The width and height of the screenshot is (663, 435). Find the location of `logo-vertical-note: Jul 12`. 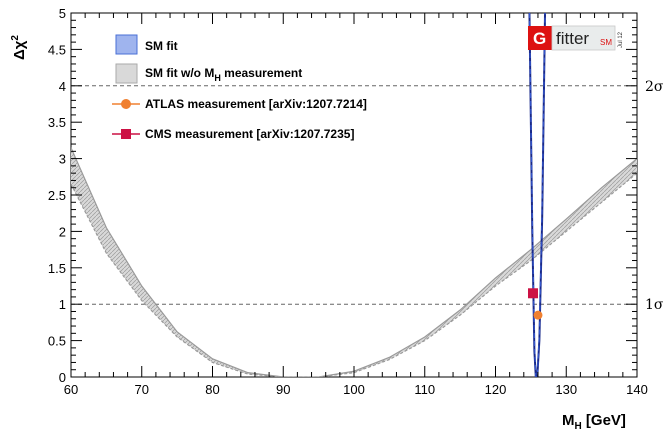

logo-vertical-note: Jul 12 is located at coordinates (621, 39).